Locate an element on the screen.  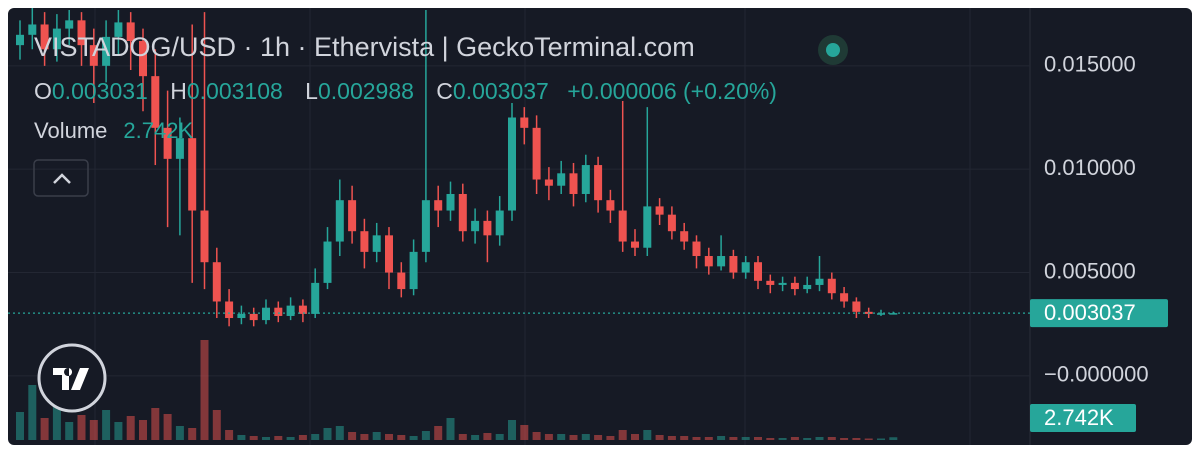
ohlc-key: H is located at coordinates (178, 91).